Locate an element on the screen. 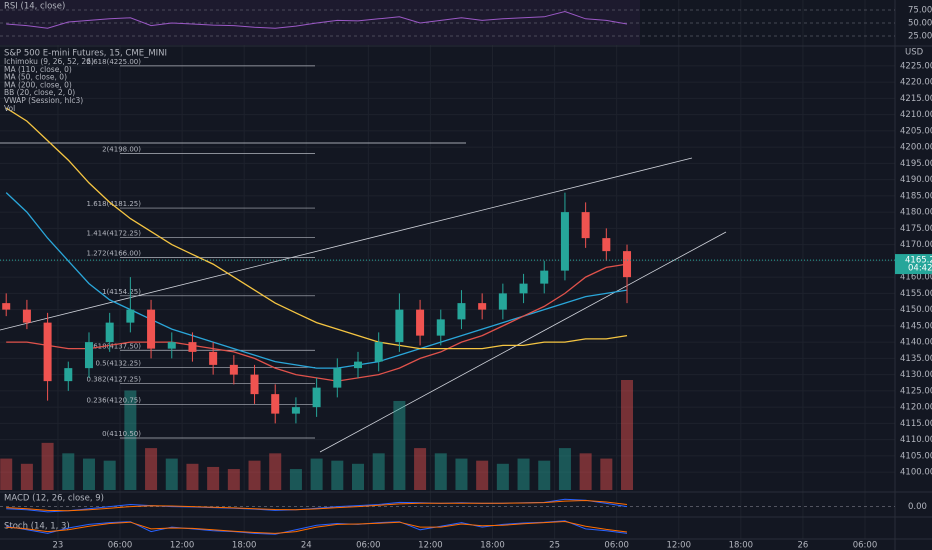  y-tick-label: 4125.00 is located at coordinates (916, 391).